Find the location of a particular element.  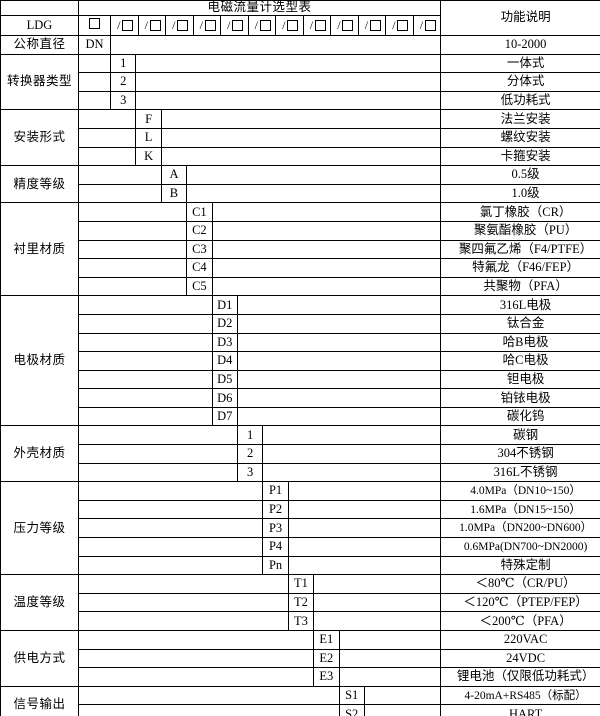

model-code-row: LDG / / / / / / / / / / / / is located at coordinates (300, 25).